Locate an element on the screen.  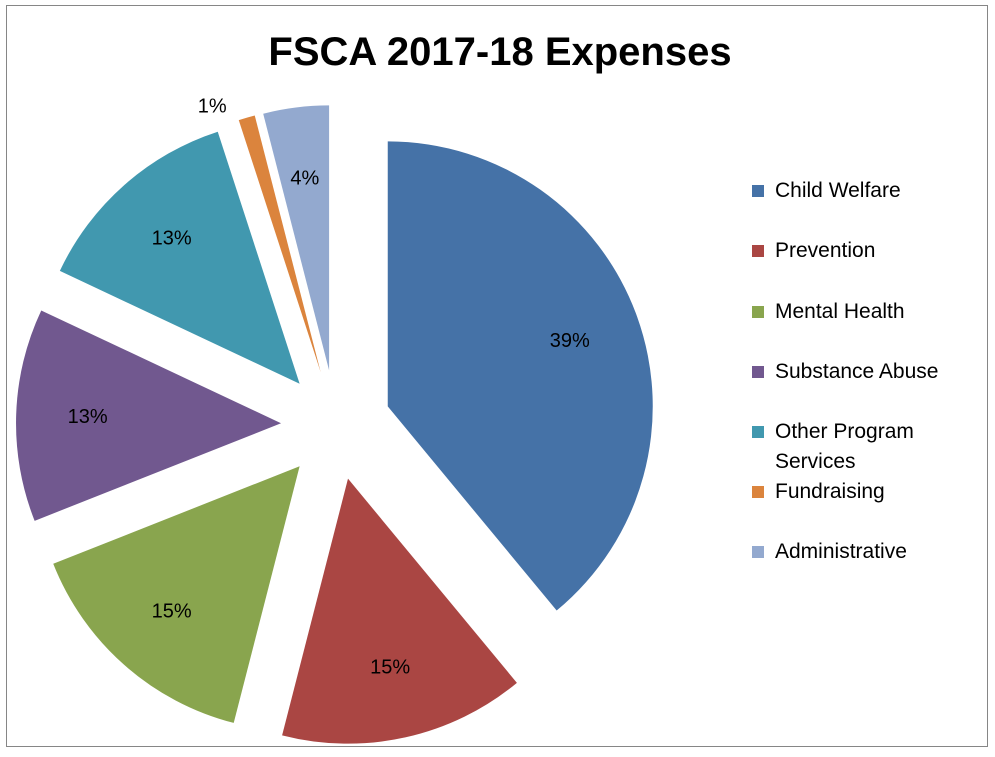
pie-slice-other-program-services is located at coordinates (179, 257).